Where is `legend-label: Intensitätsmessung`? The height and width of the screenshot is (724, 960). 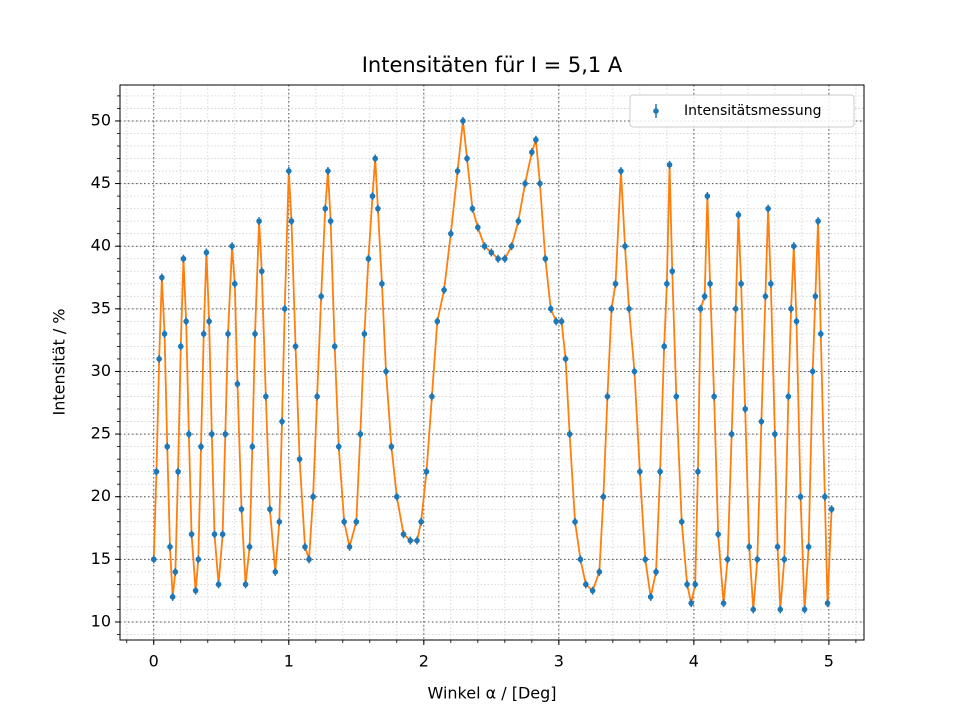 legend-label: Intensitätsmessung is located at coordinates (752, 111).